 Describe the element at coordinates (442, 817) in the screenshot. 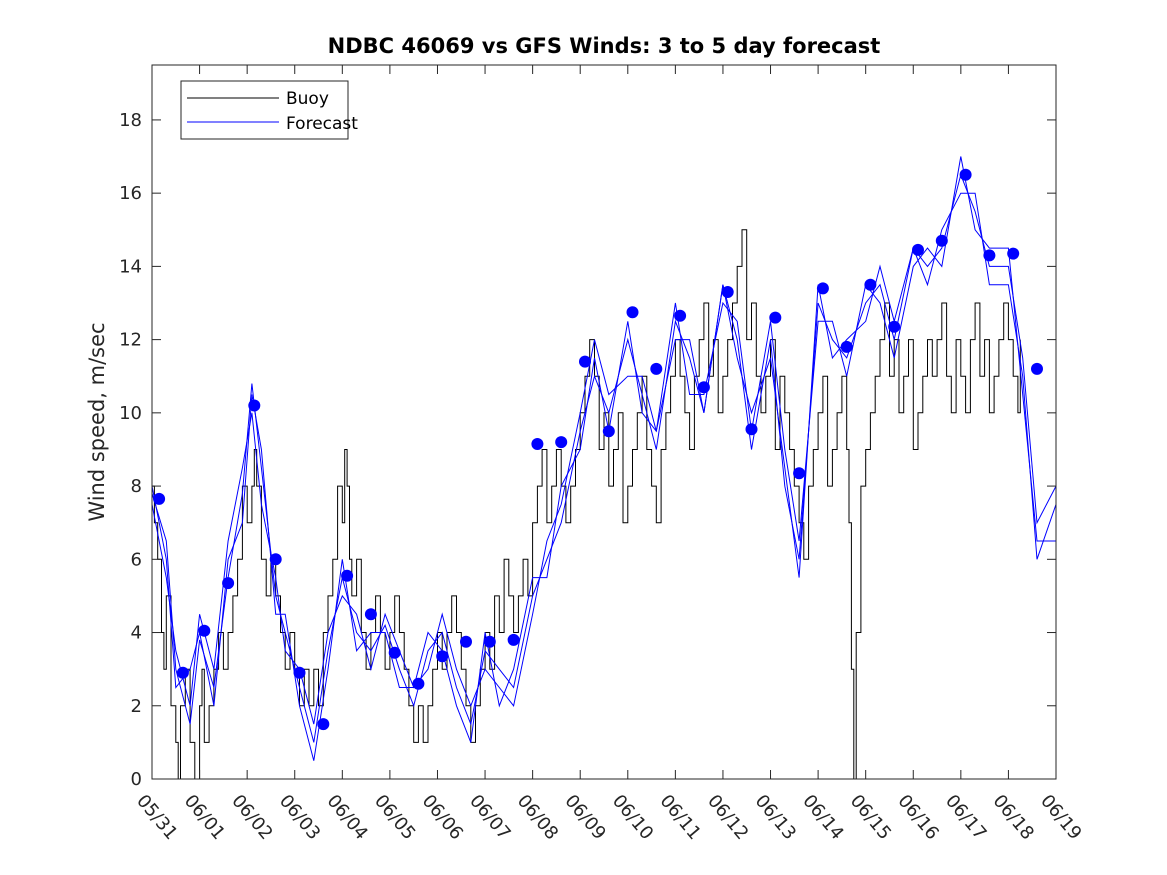

I see `x-tick-label: 06/06` at that location.